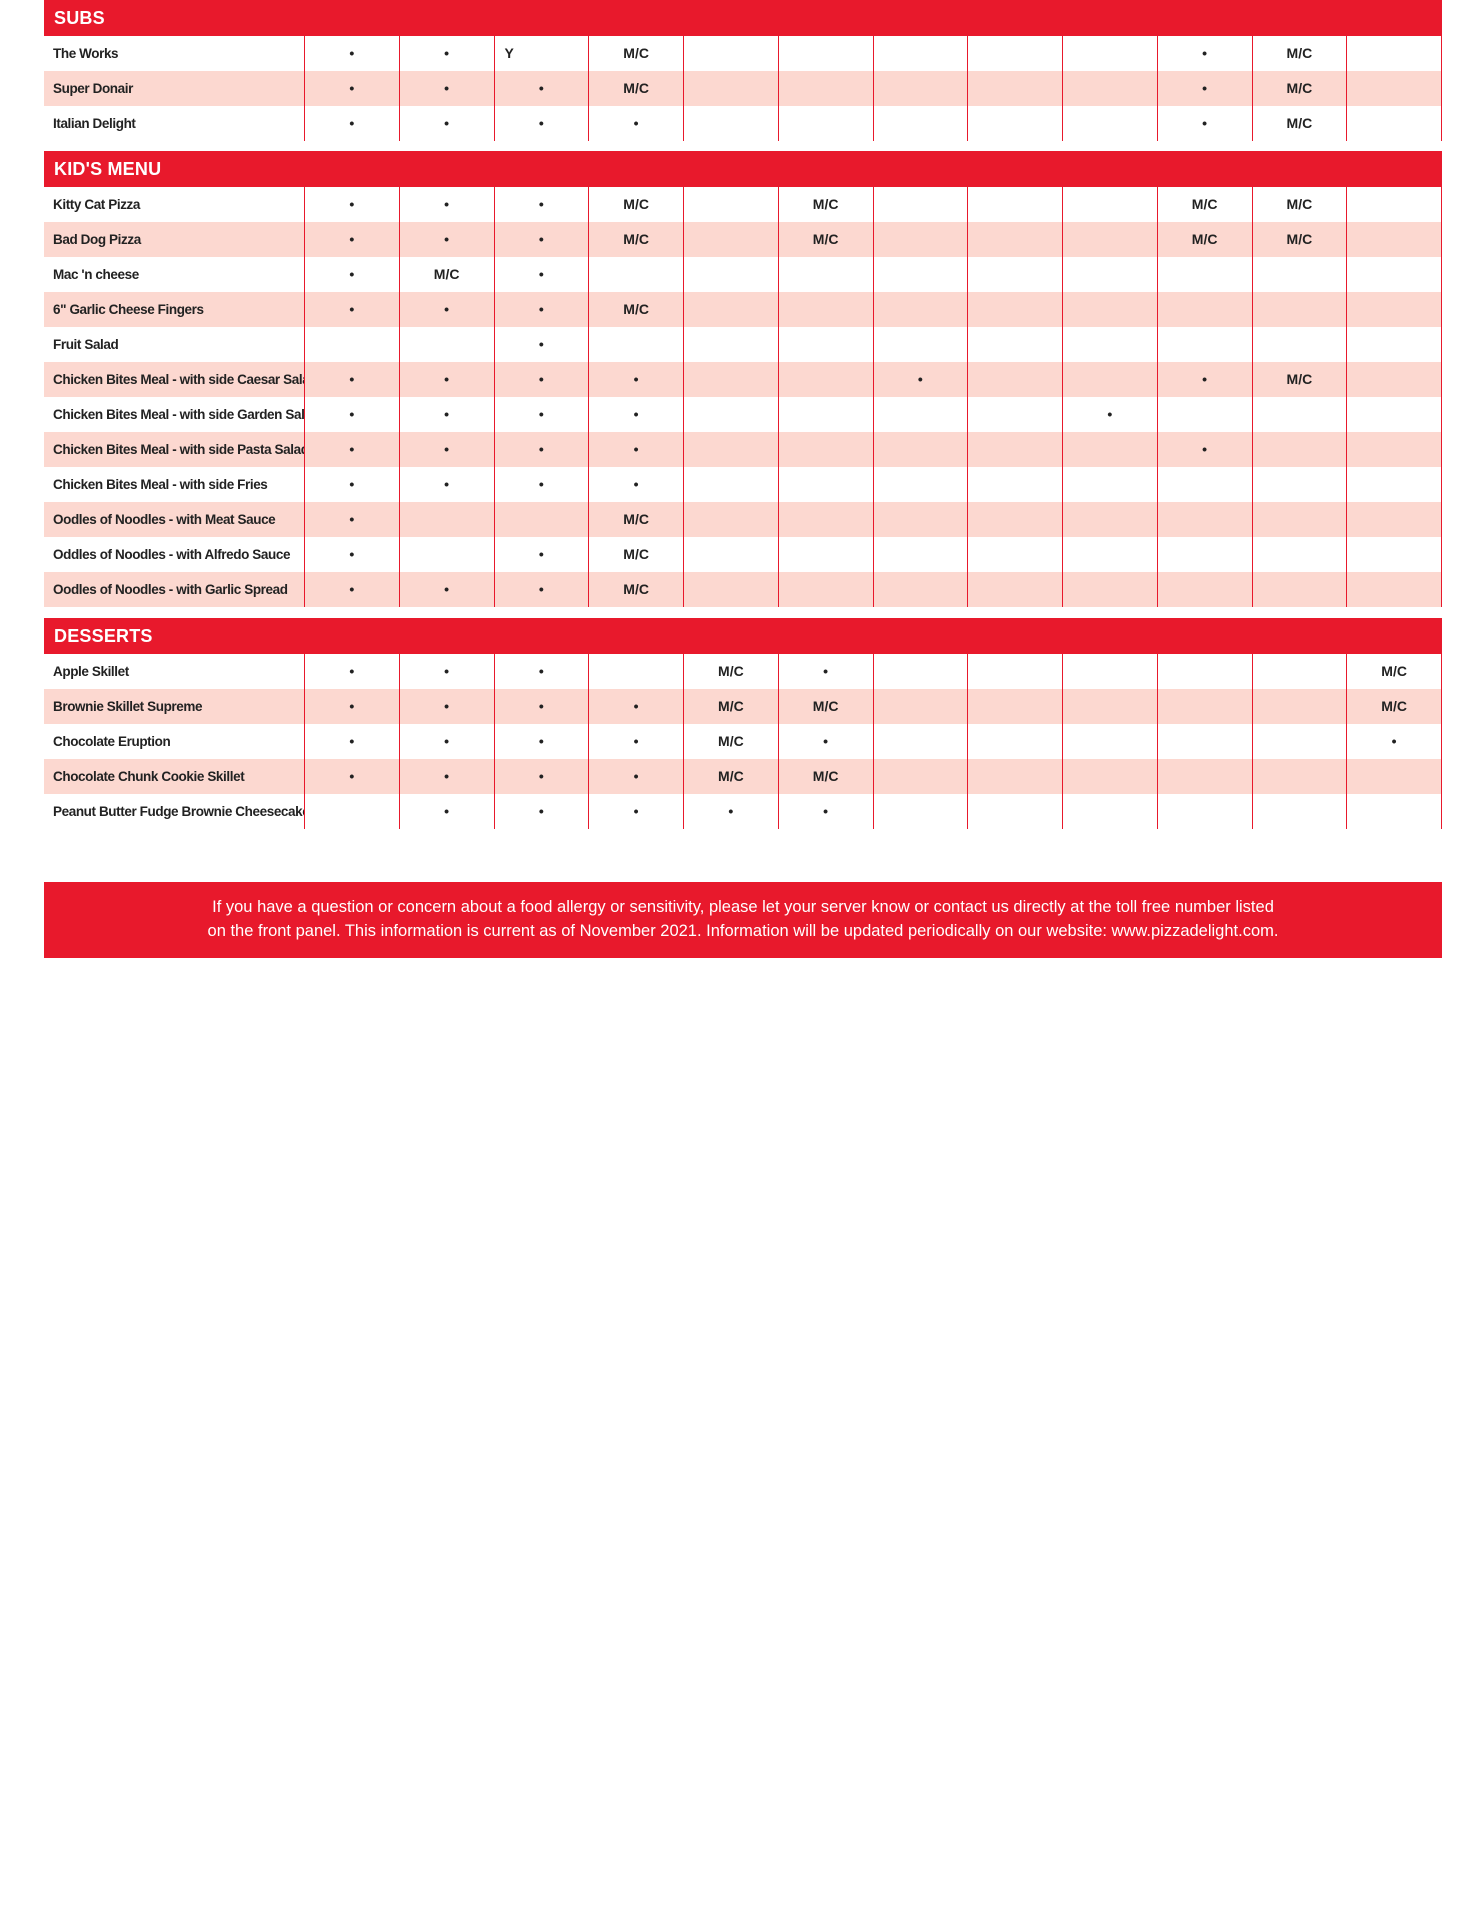 This screenshot has width=1484, height=1920. What do you see at coordinates (174, 274) in the screenshot?
I see `menu-item-name: Mac 'n cheese` at bounding box center [174, 274].